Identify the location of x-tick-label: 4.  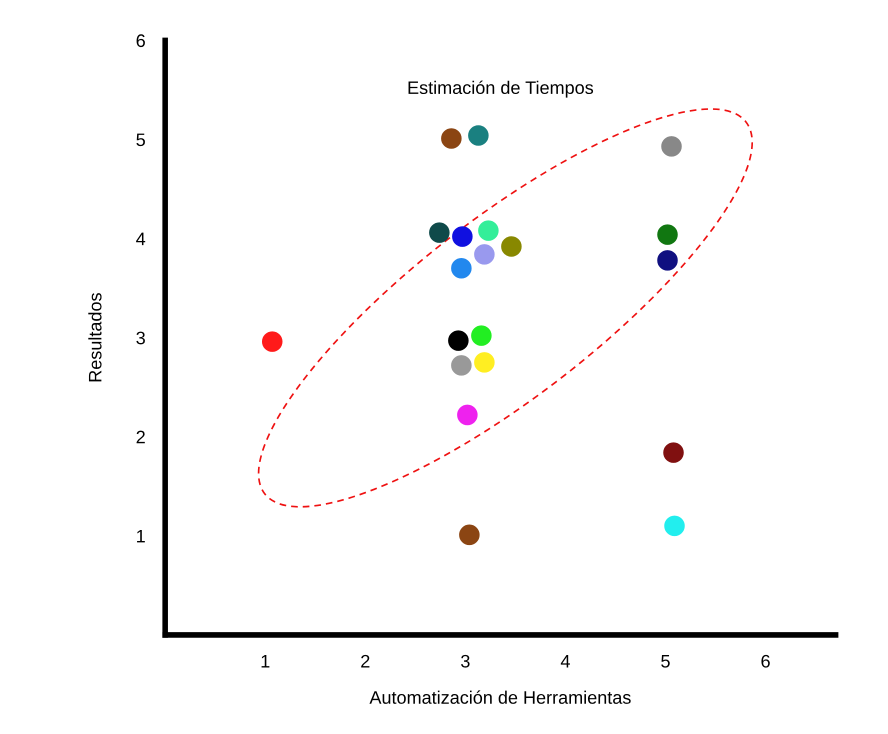
(565, 661).